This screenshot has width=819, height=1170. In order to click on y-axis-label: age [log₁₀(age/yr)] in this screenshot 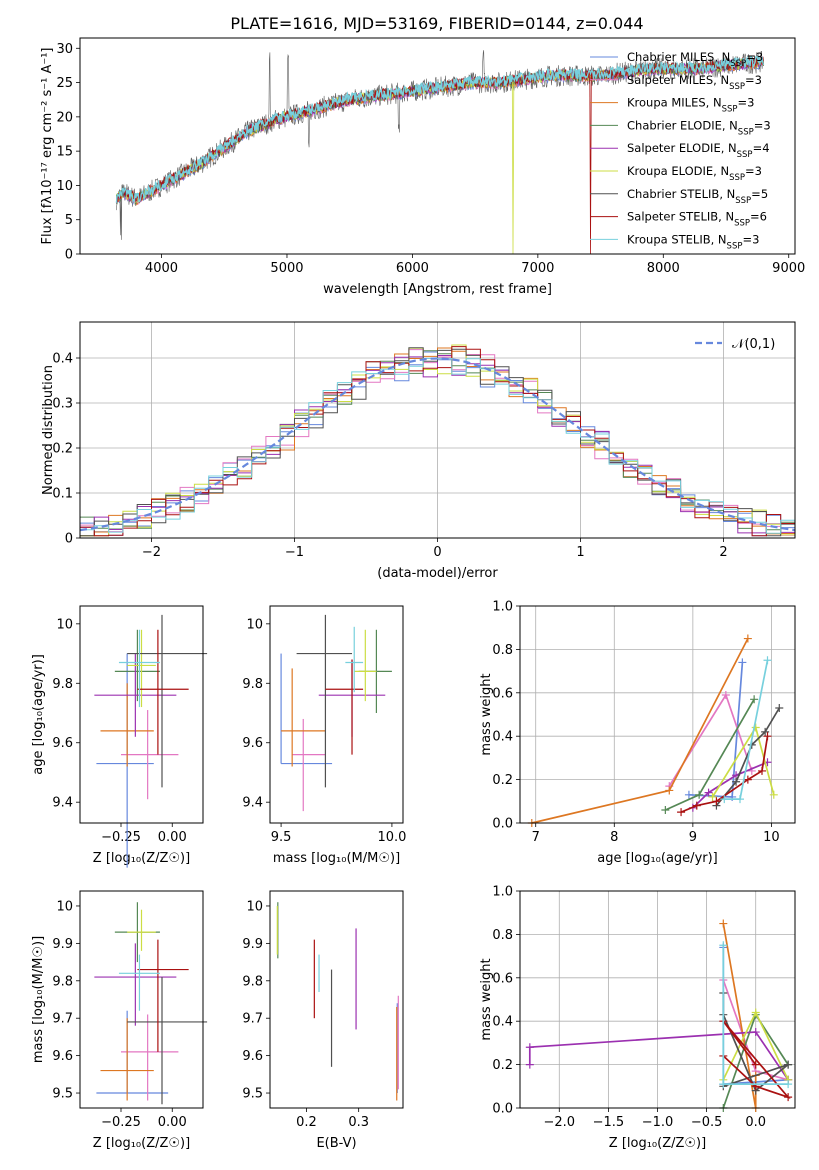, I will do `click(38, 714)`.